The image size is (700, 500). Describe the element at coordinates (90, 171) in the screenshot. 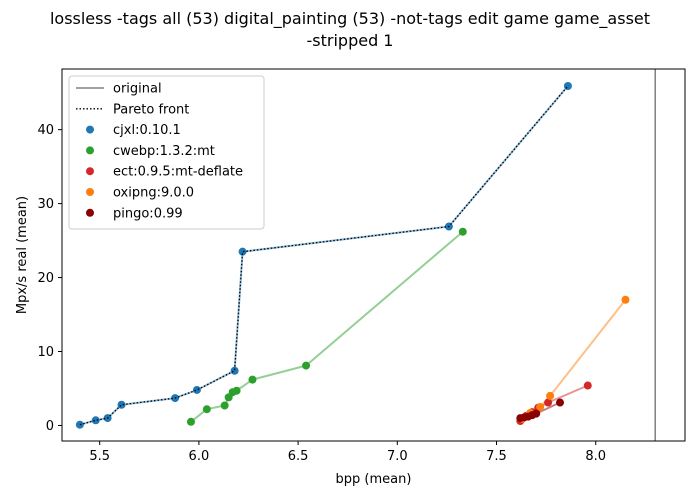

I see `legend-swatch-ect-0-9-5-mt-deflate` at that location.